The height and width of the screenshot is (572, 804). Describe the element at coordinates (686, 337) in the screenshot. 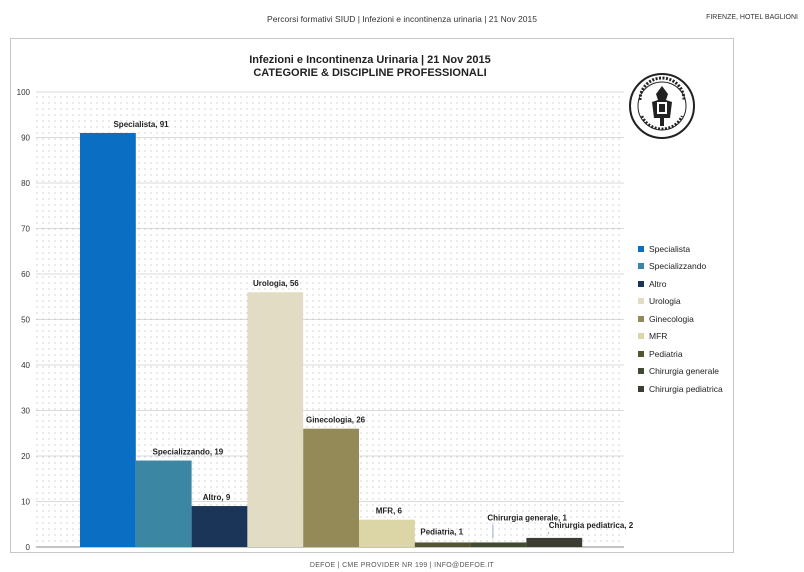

I see `legend-item: MFR` at that location.